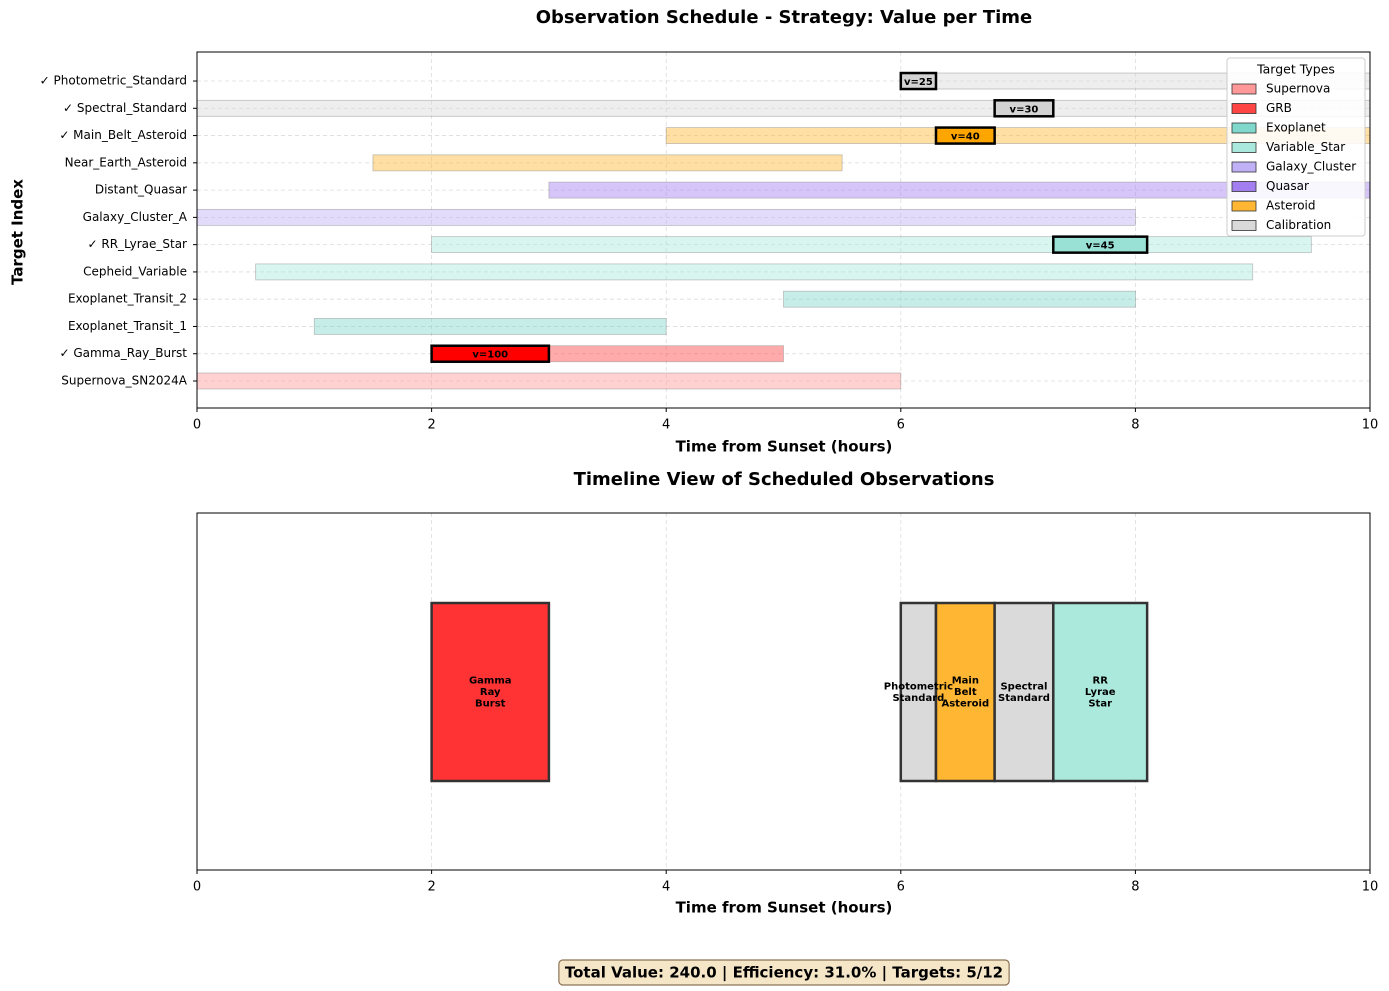  Describe the element at coordinates (135, 217) in the screenshot. I see `y-tick-label: Galaxy_Cluster_A` at that location.